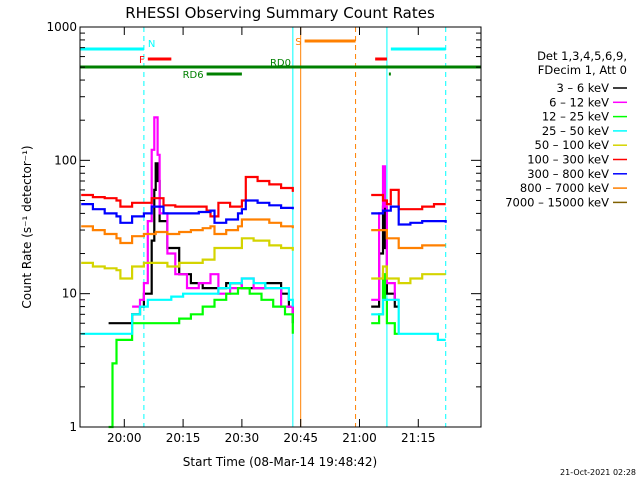  What do you see at coordinates (418, 438) in the screenshot?
I see `x-tick-label-21-15: 21:15` at bounding box center [418, 438].